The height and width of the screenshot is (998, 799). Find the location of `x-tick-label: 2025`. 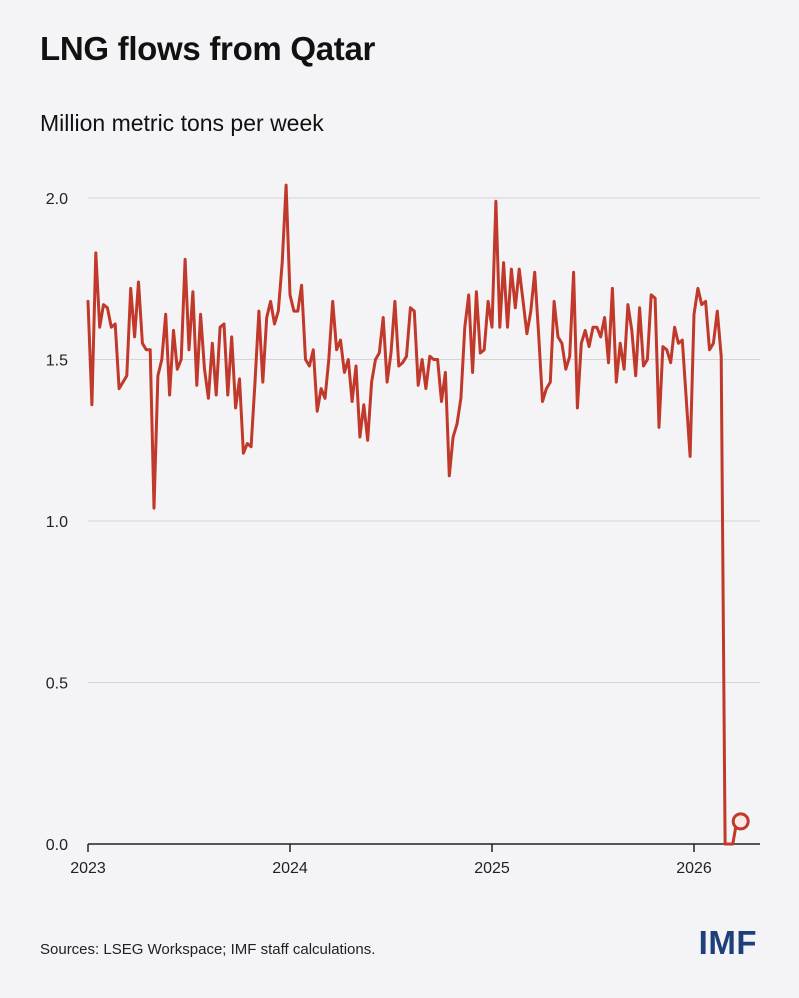

x-tick-label: 2025 is located at coordinates (492, 868).